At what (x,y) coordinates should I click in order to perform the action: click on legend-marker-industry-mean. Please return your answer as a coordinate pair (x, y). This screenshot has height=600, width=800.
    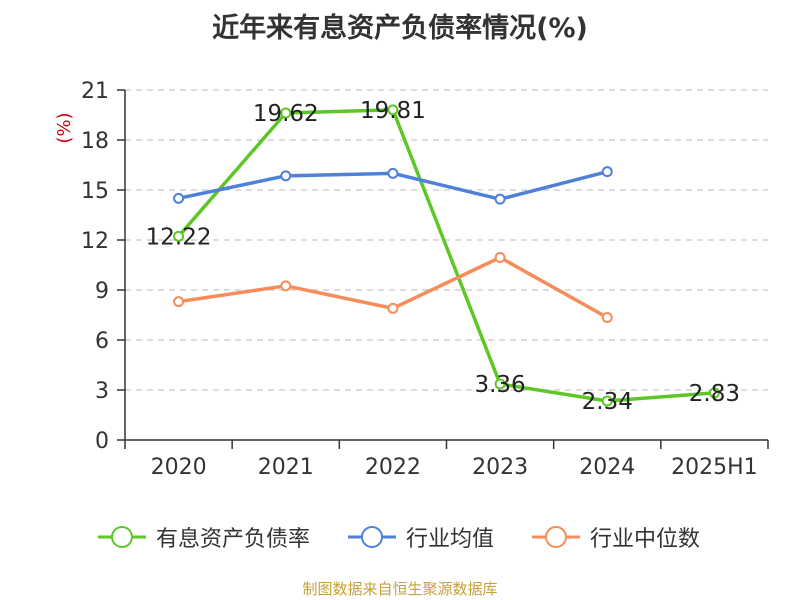
    Looking at the image, I should click on (372, 537).